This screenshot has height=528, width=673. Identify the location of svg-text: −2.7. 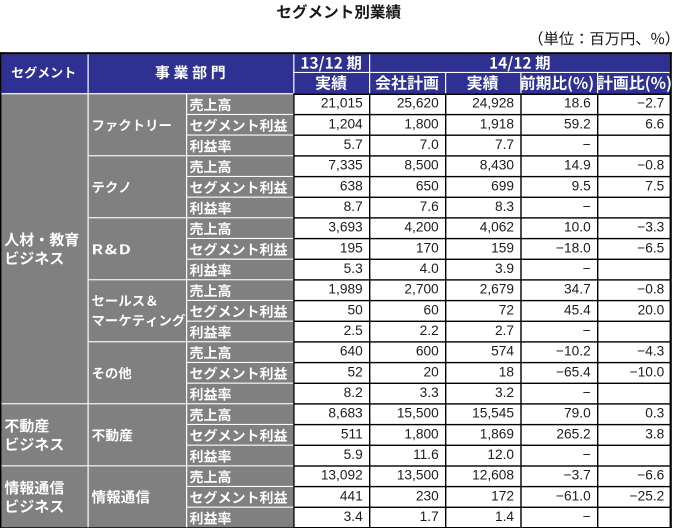
(650, 103).